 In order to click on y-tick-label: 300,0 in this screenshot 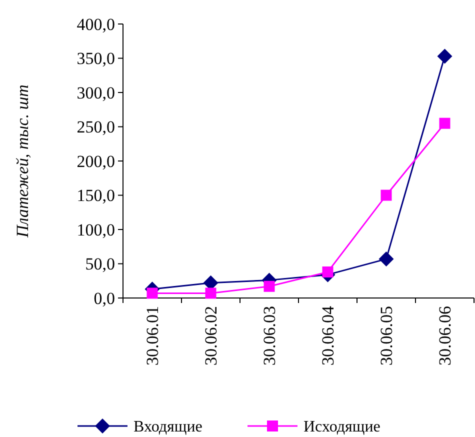, I will do `click(95, 92)`.